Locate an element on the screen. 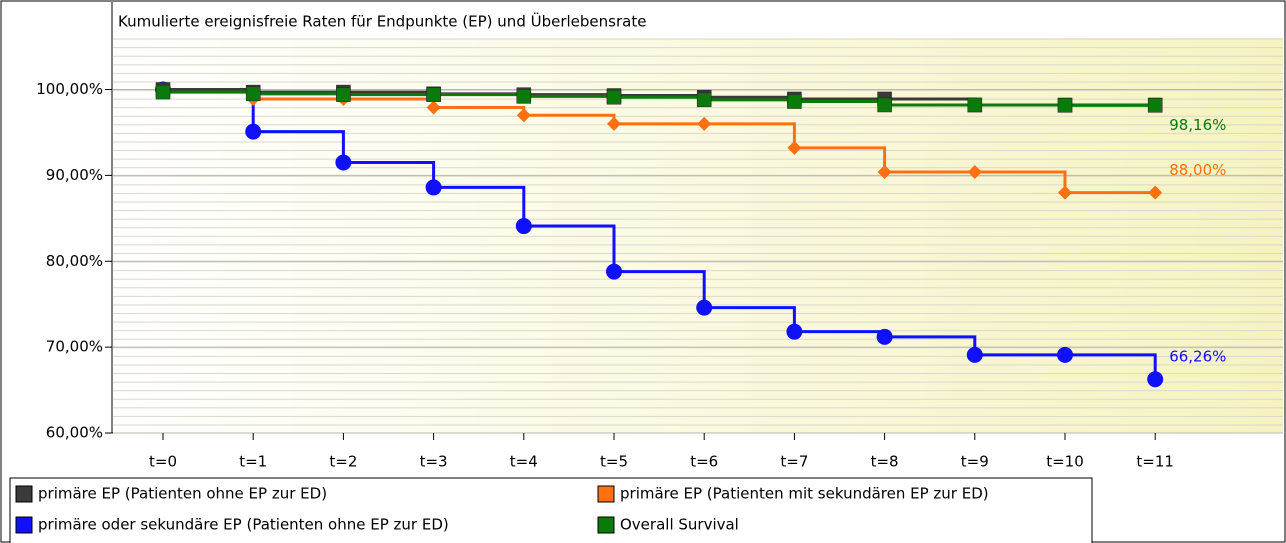 This screenshot has height=543, width=1286. value-label: 88,00% is located at coordinates (1197, 170).